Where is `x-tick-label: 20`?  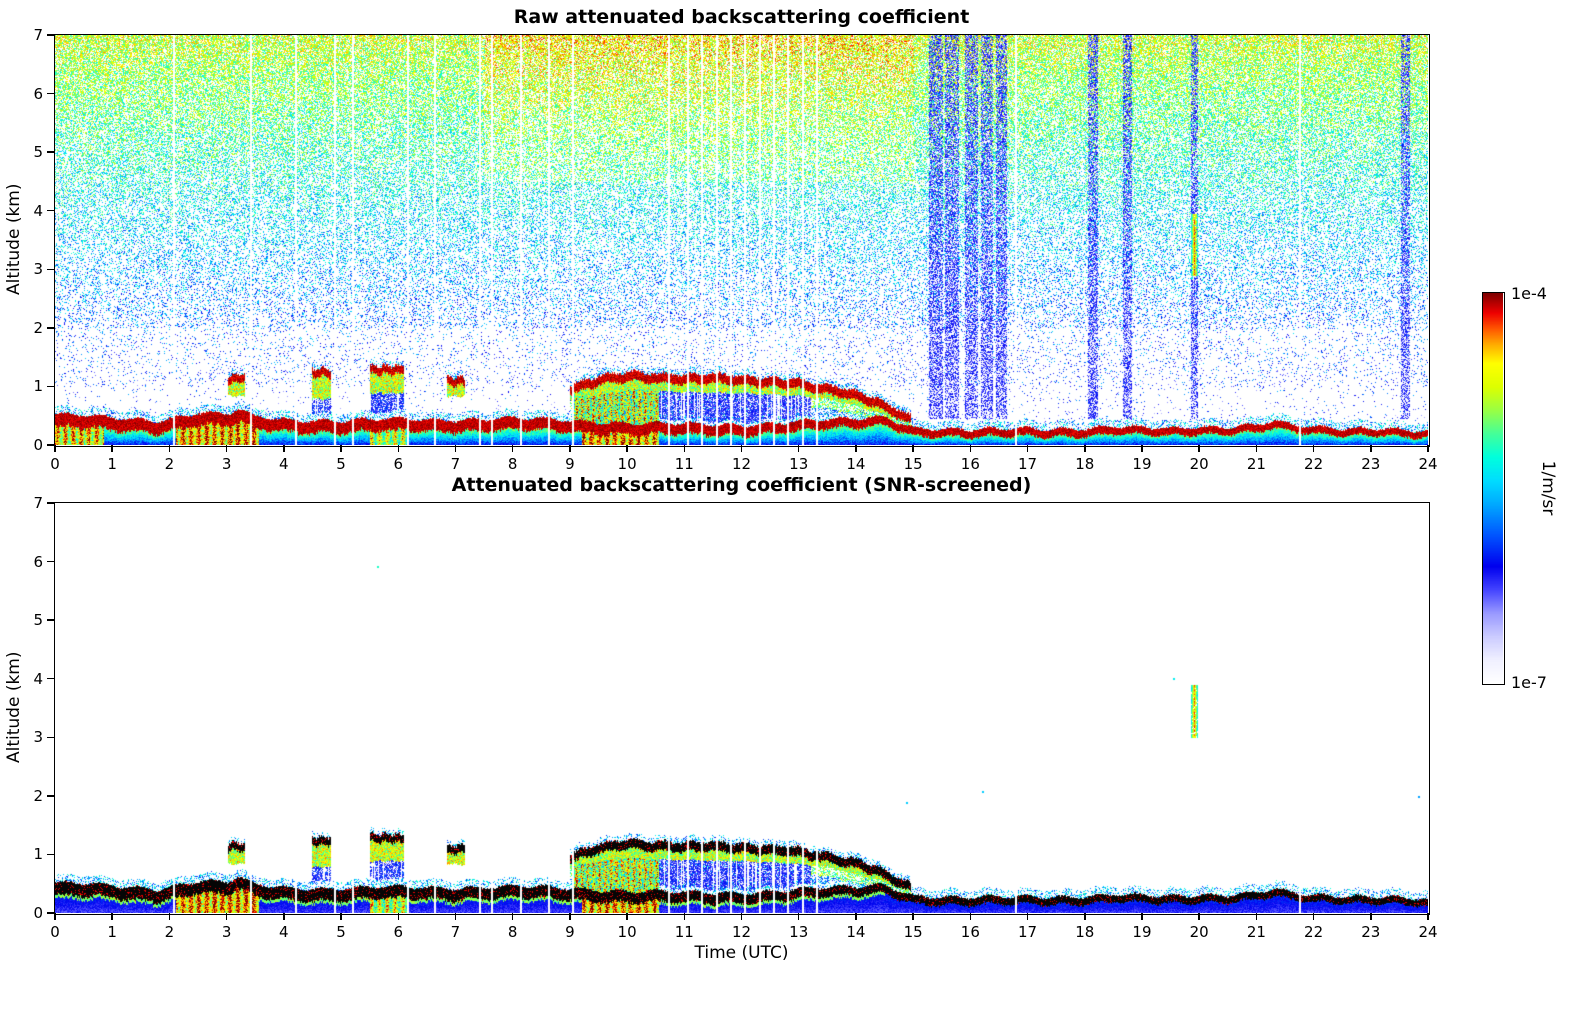
x-tick-label: 20 is located at coordinates (1199, 464).